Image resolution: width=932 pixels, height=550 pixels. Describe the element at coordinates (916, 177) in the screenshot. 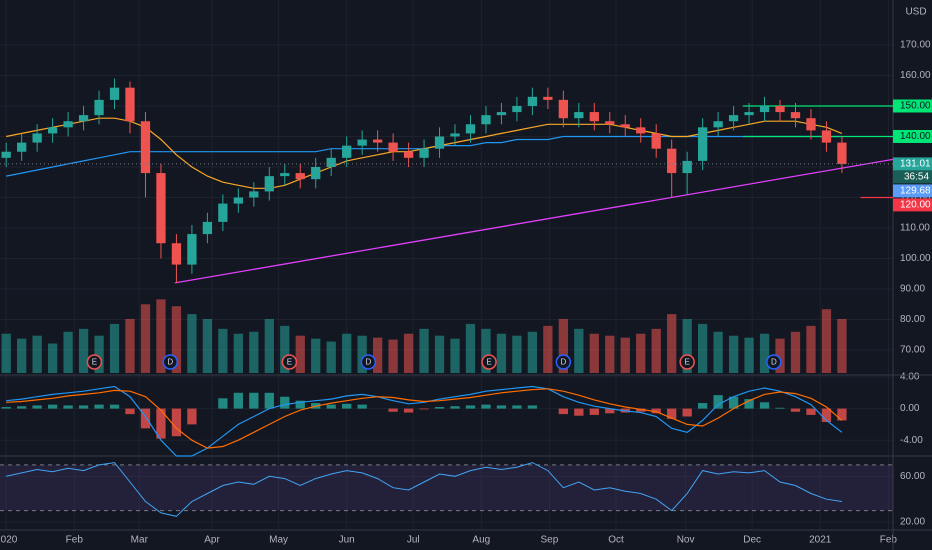

I see `countdown-label: 36:54` at that location.